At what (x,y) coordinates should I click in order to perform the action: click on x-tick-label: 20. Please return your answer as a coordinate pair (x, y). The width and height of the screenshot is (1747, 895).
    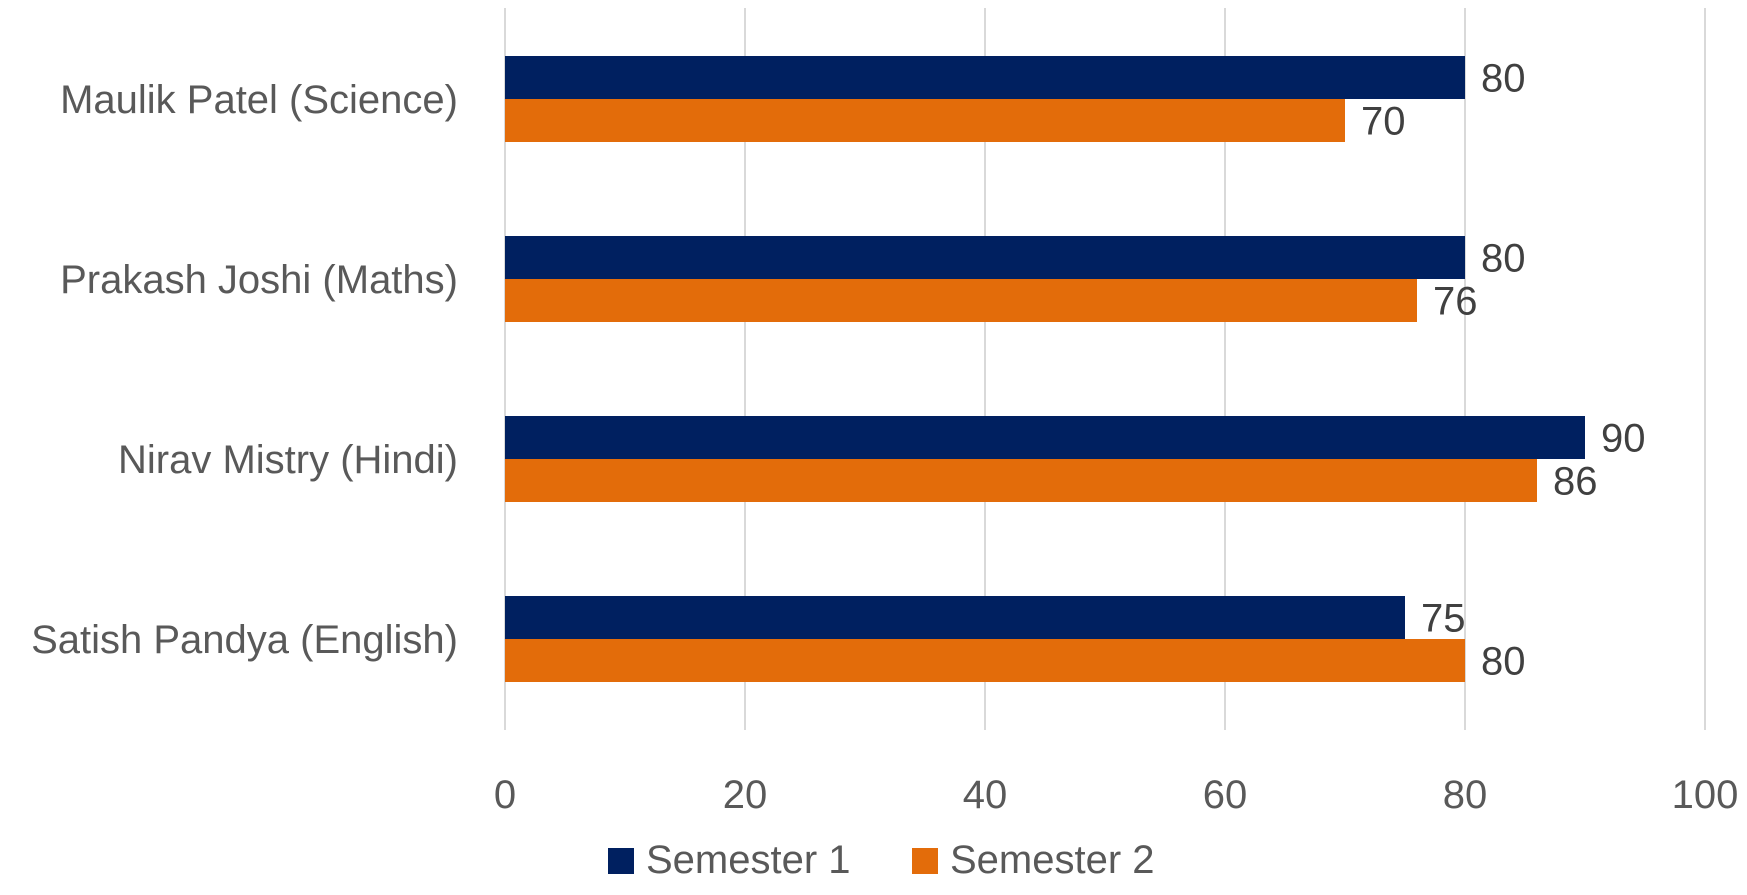
    Looking at the image, I should click on (745, 795).